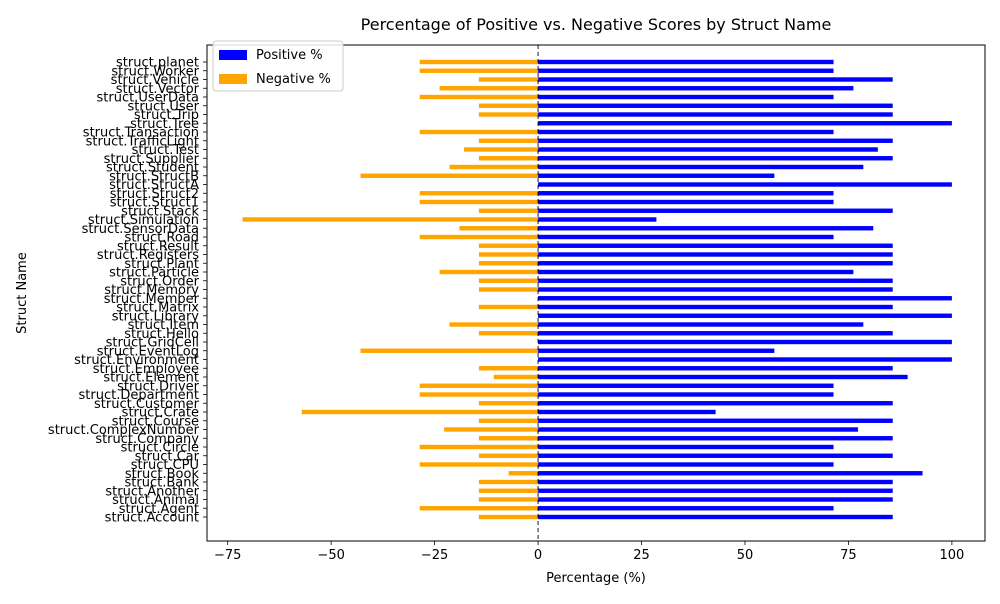  What do you see at coordinates (499, 228) in the screenshot?
I see `negative-bar-struct.SensorData` at bounding box center [499, 228].